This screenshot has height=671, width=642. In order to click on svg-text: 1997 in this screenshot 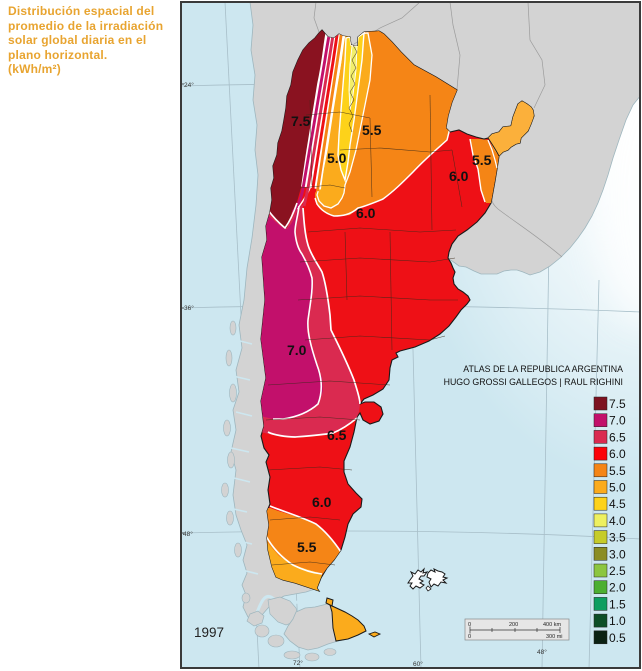, I will do `click(209, 632)`.